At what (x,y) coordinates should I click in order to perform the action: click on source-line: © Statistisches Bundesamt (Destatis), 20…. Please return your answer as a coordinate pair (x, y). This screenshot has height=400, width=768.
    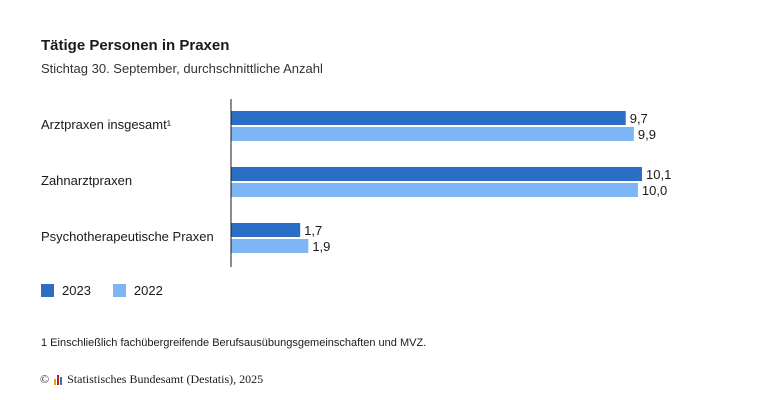
    Looking at the image, I should click on (151, 379).